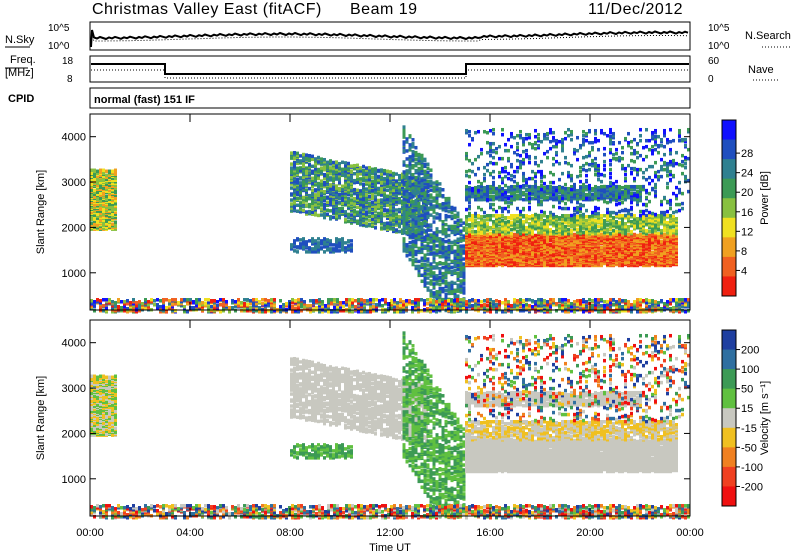  What do you see at coordinates (389, 38) in the screenshot?
I see `noise-sky-line` at bounding box center [389, 38].